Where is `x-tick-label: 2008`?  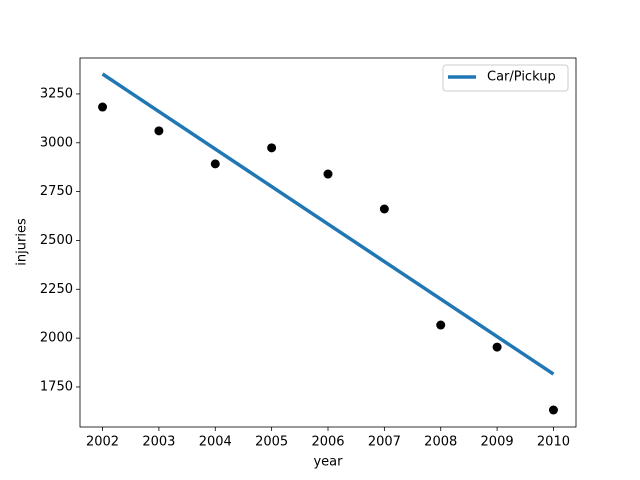 x-tick-label: 2008 is located at coordinates (440, 442).